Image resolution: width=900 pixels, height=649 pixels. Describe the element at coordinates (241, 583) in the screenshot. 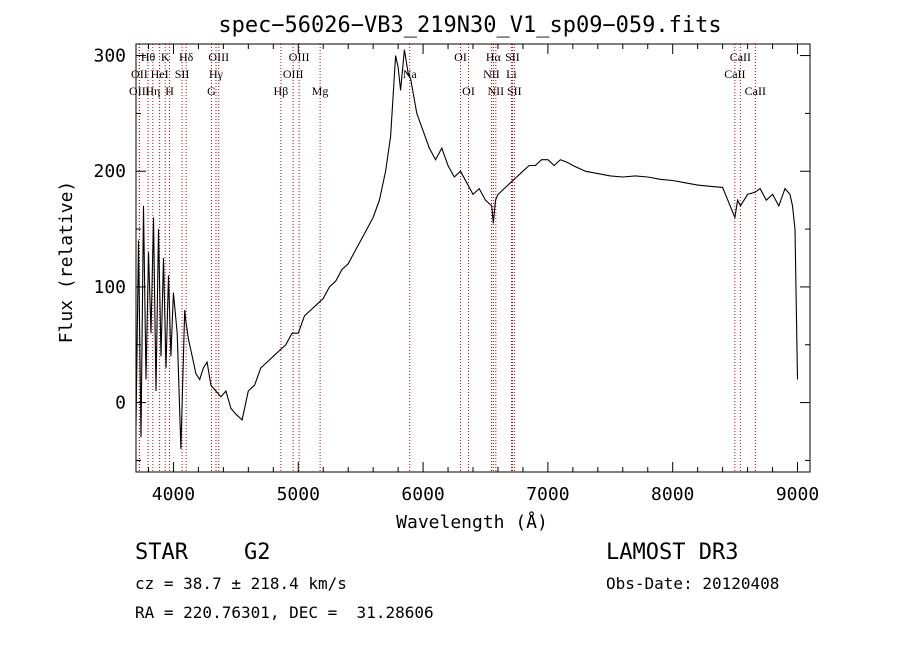

I see `redshift-cz: cz = 38.7 ± 218.4 km/s` at that location.